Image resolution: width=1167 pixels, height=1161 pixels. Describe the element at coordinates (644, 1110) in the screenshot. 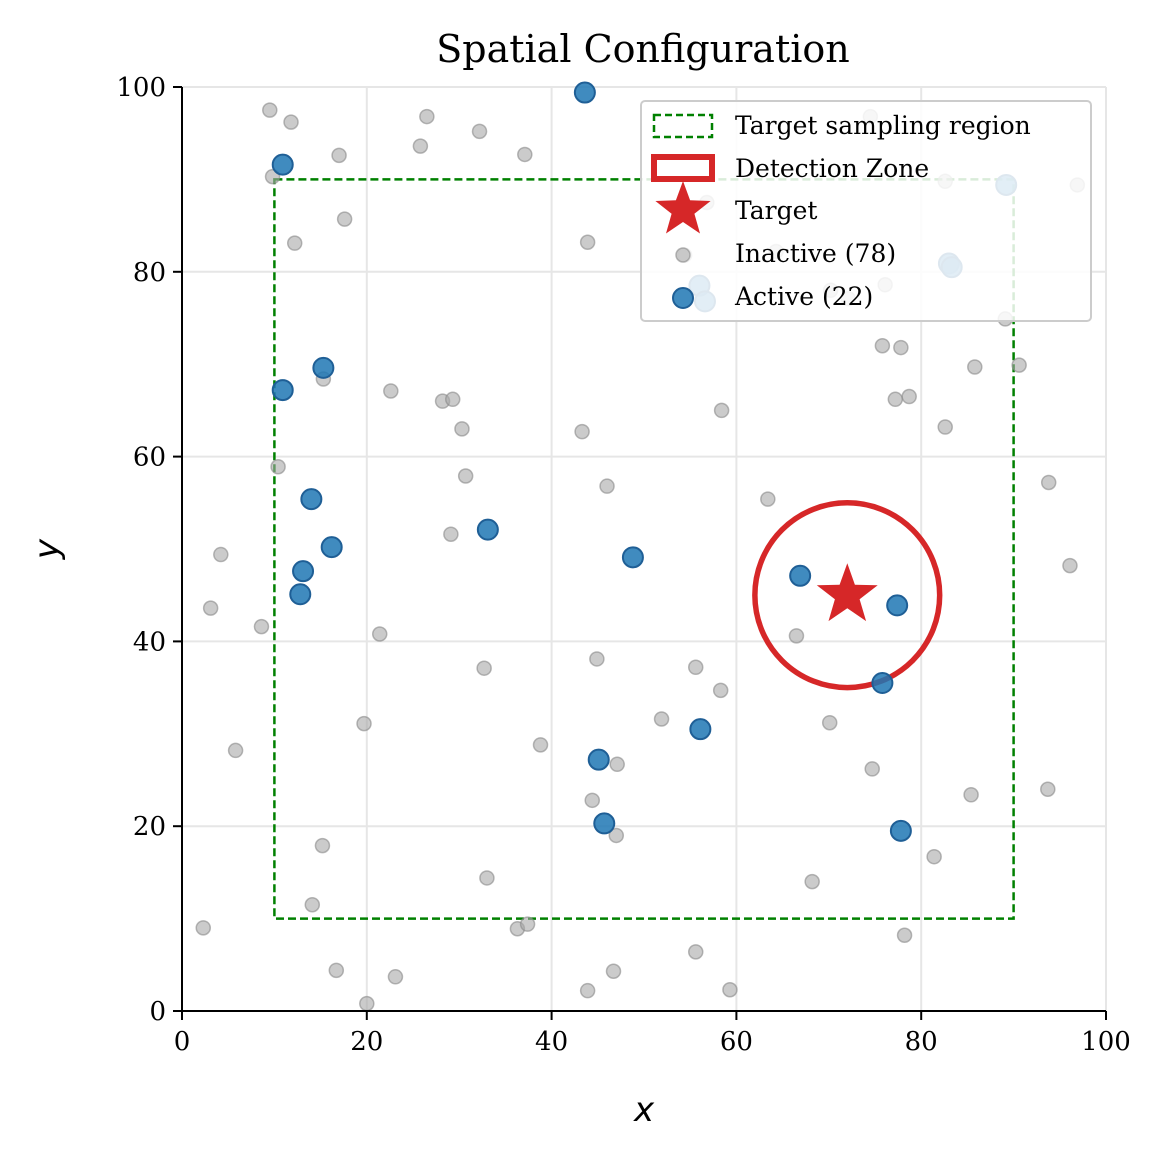

I see `x-axis-label: x` at that location.